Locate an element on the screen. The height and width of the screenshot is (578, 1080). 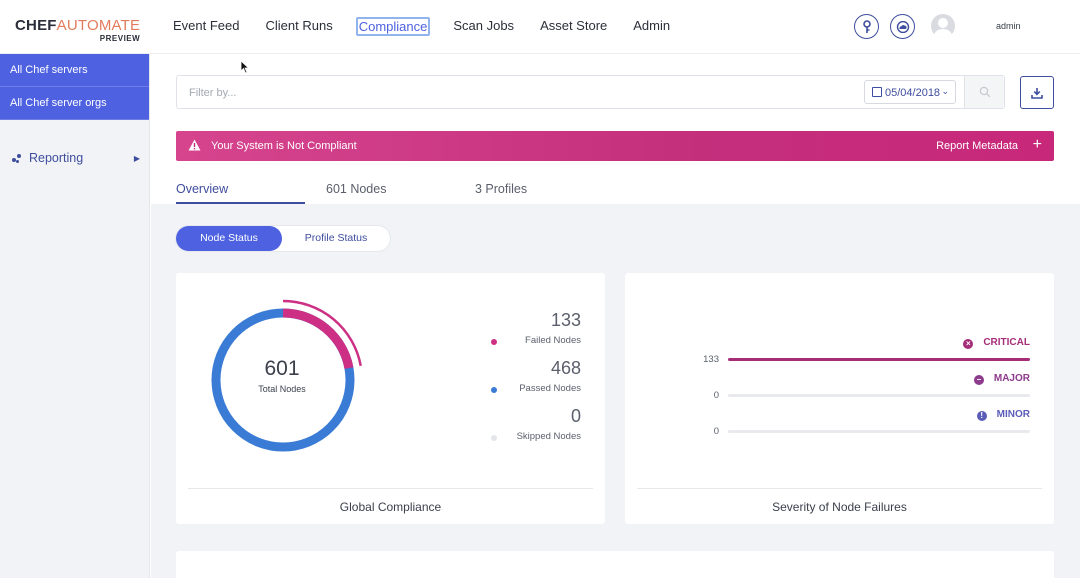
sidebar-item-reporting: Reporting ▶ is located at coordinates (76, 158).